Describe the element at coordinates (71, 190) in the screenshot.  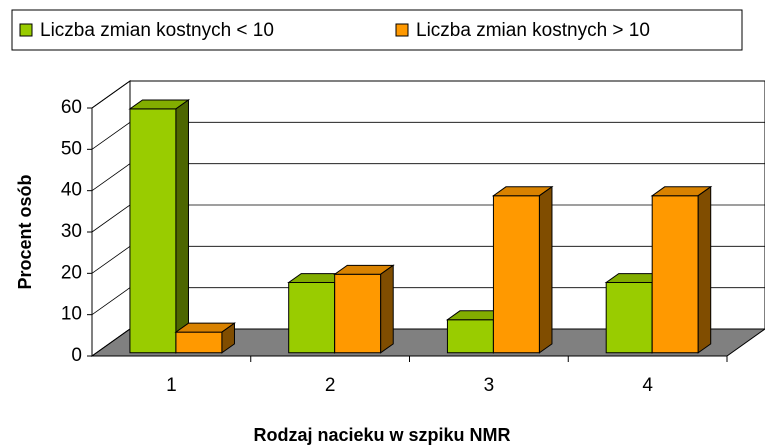
I see `y-tick-label: 40` at that location.